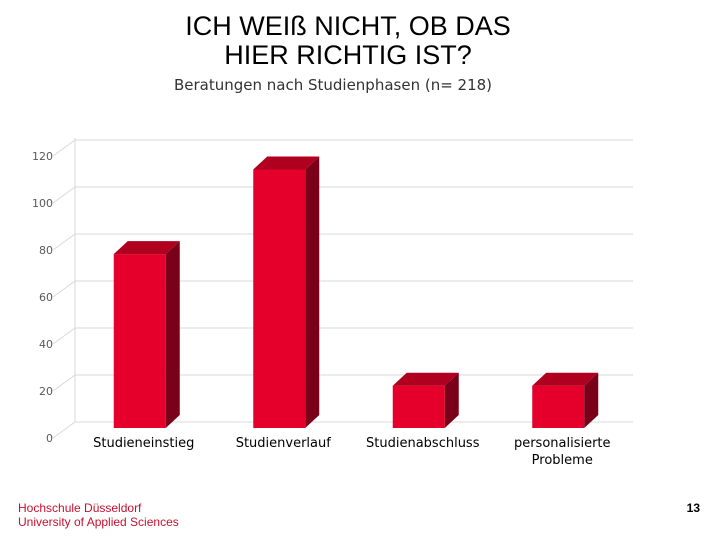 This screenshot has width=720, height=540. Describe the element at coordinates (49, 438) in the screenshot. I see `y-tick-label: 0` at that location.